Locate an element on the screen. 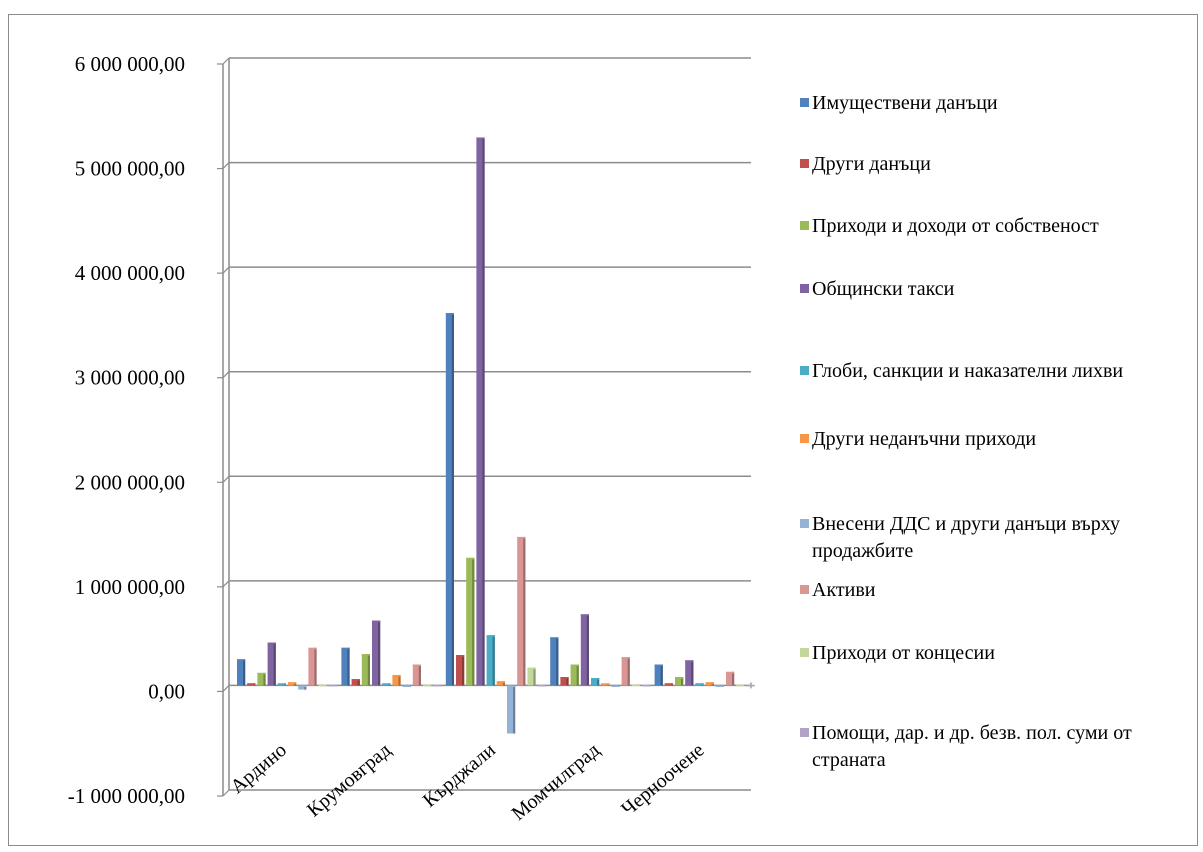 The width and height of the screenshot is (1203, 852). legend-label: Други неданъчни приходи is located at coordinates (924, 439).